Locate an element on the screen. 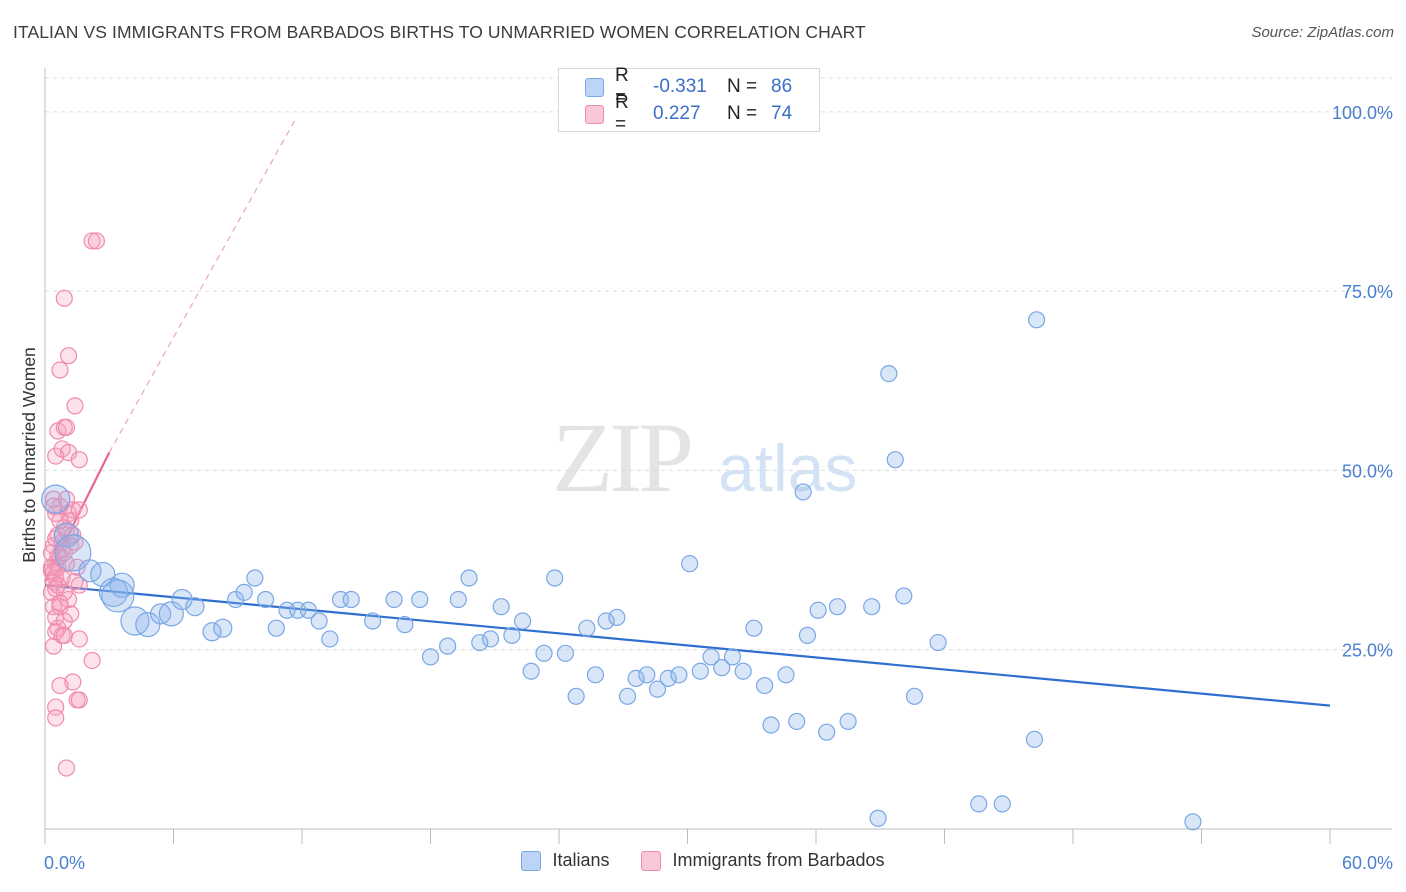  bottom-legend: Italians Immigrants from Barbados is located at coordinates (703, 860).